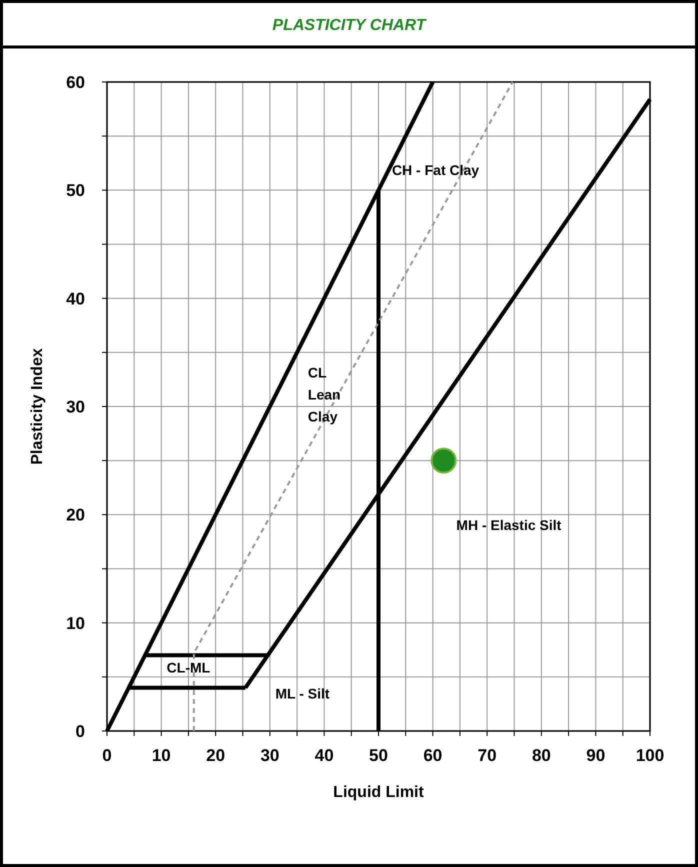 This screenshot has width=698, height=867. Describe the element at coordinates (324, 755) in the screenshot. I see `x-tick-label: 40` at that location.